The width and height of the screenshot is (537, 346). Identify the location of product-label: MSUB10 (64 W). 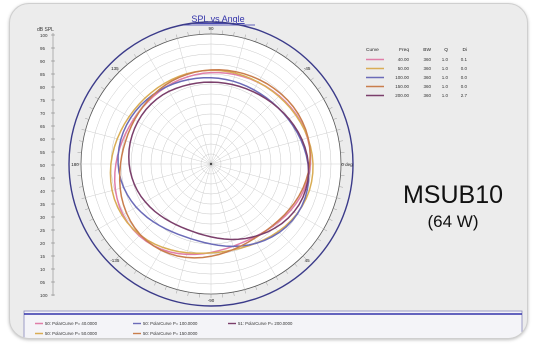
(453, 207).